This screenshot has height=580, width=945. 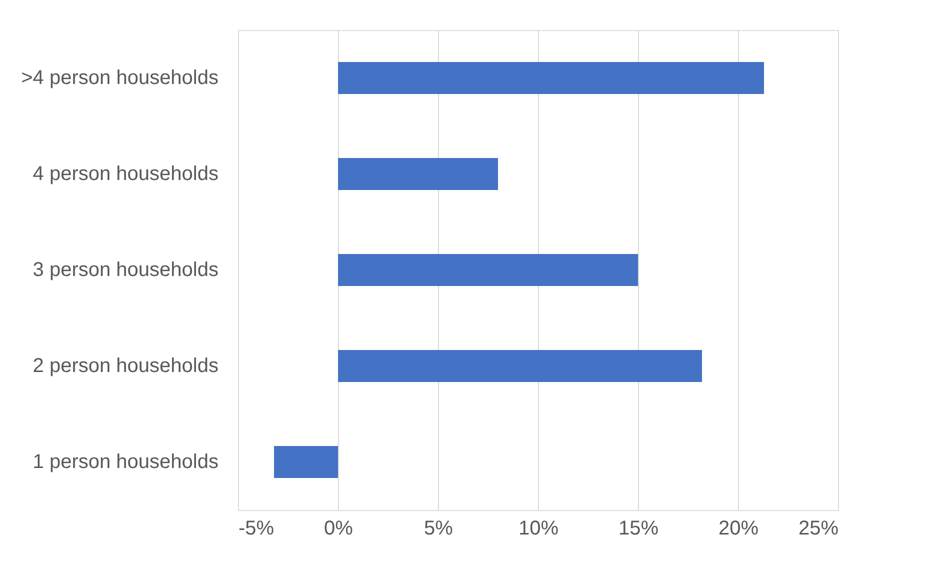 I want to click on y-tick-label: >4 person households, so click(x=119, y=78).